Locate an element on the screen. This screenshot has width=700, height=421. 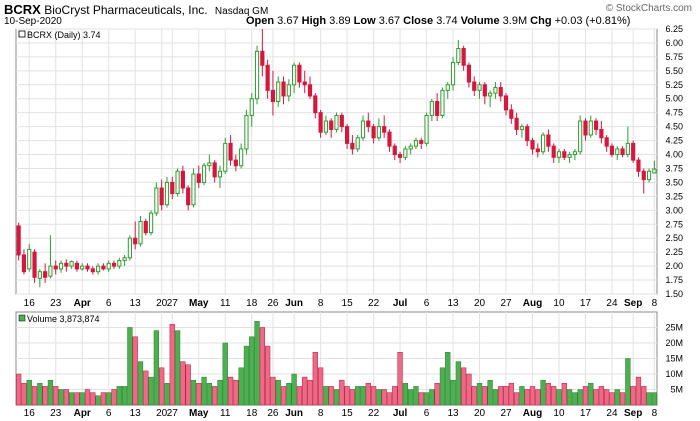
x-tick-label: 10 is located at coordinates (559, 413).